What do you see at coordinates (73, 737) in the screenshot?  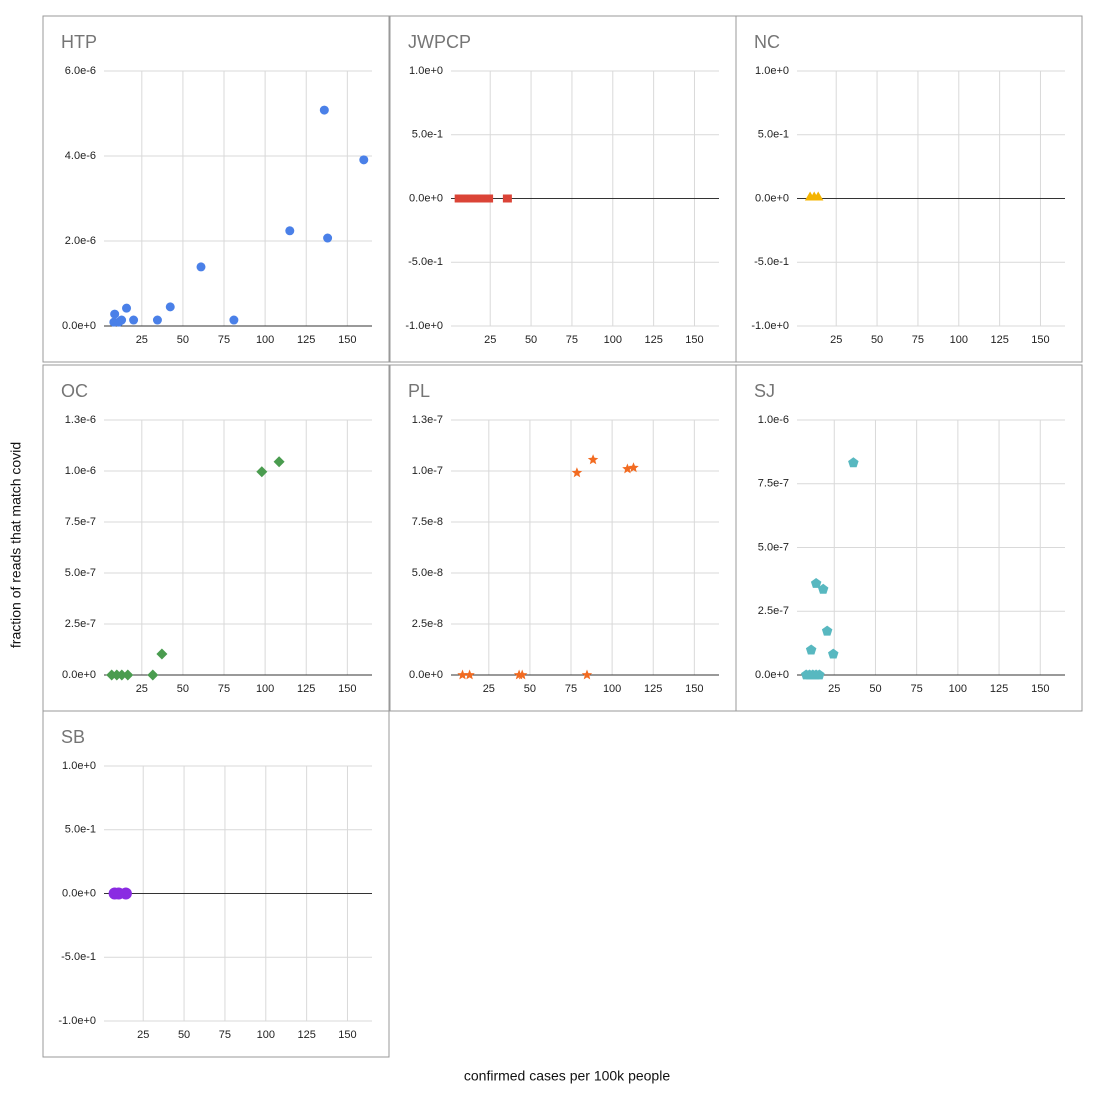 I see `panel-title: SB` at bounding box center [73, 737].